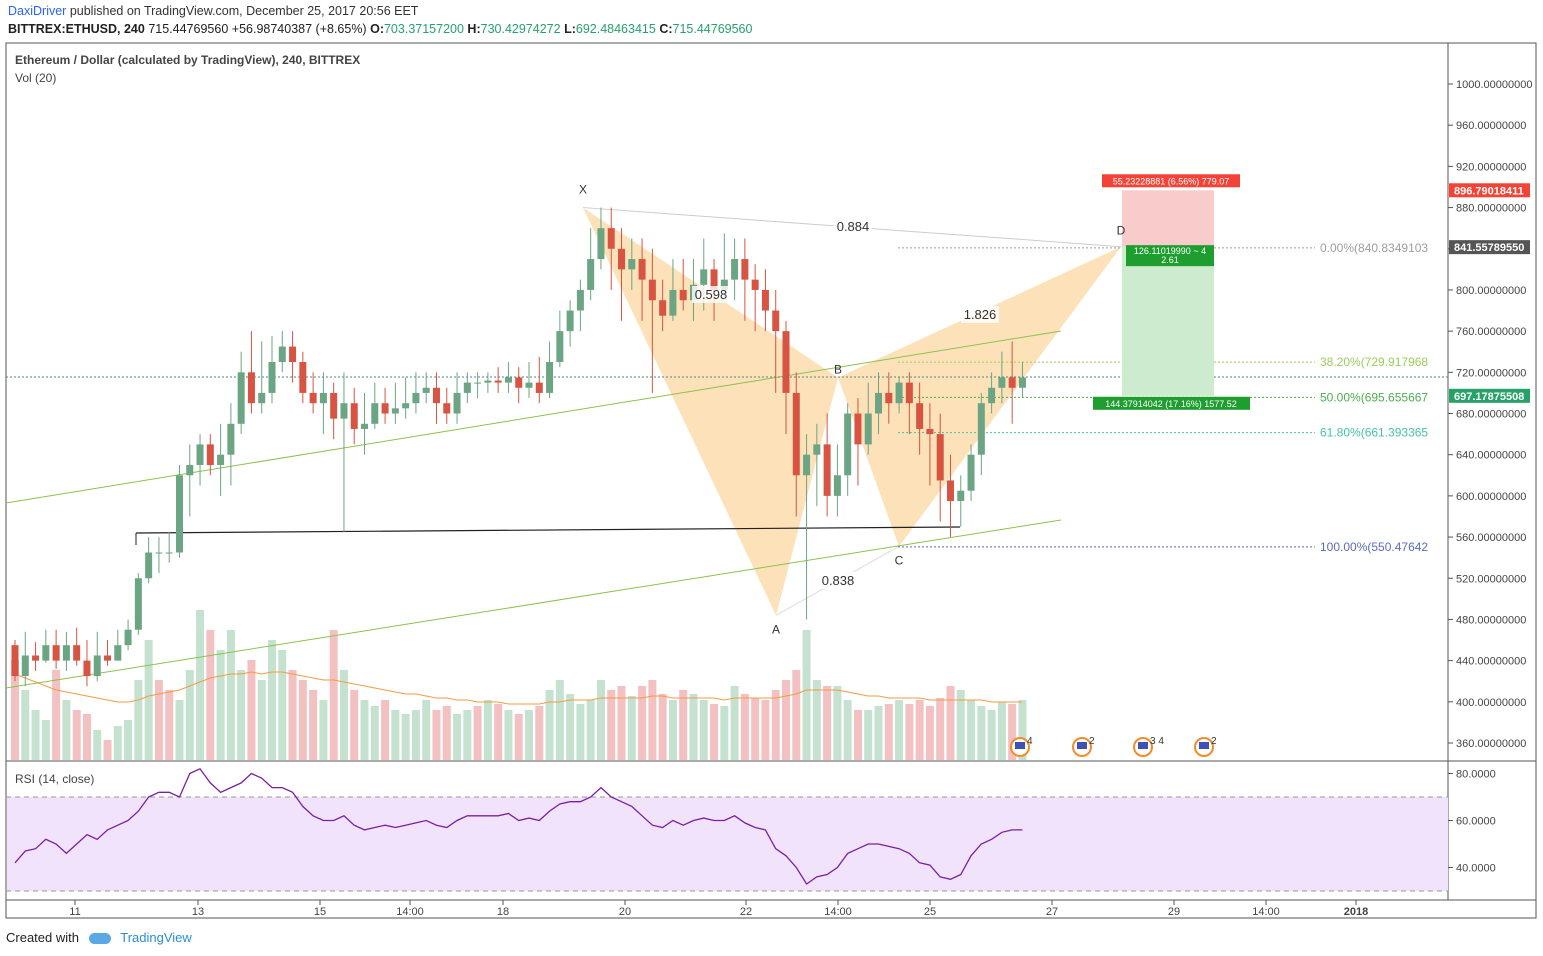 Image resolution: width=1543 pixels, height=956 pixels. Describe the element at coordinates (1491, 209) in the screenshot. I see `price-tick-label: 880.00000000` at that location.